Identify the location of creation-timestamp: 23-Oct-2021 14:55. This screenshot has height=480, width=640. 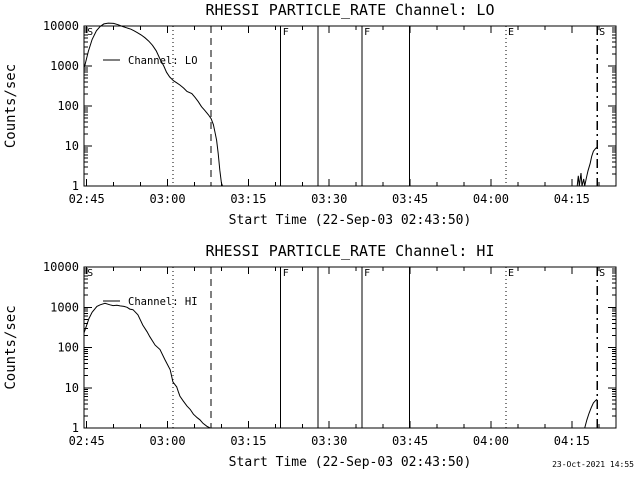
(593, 464).